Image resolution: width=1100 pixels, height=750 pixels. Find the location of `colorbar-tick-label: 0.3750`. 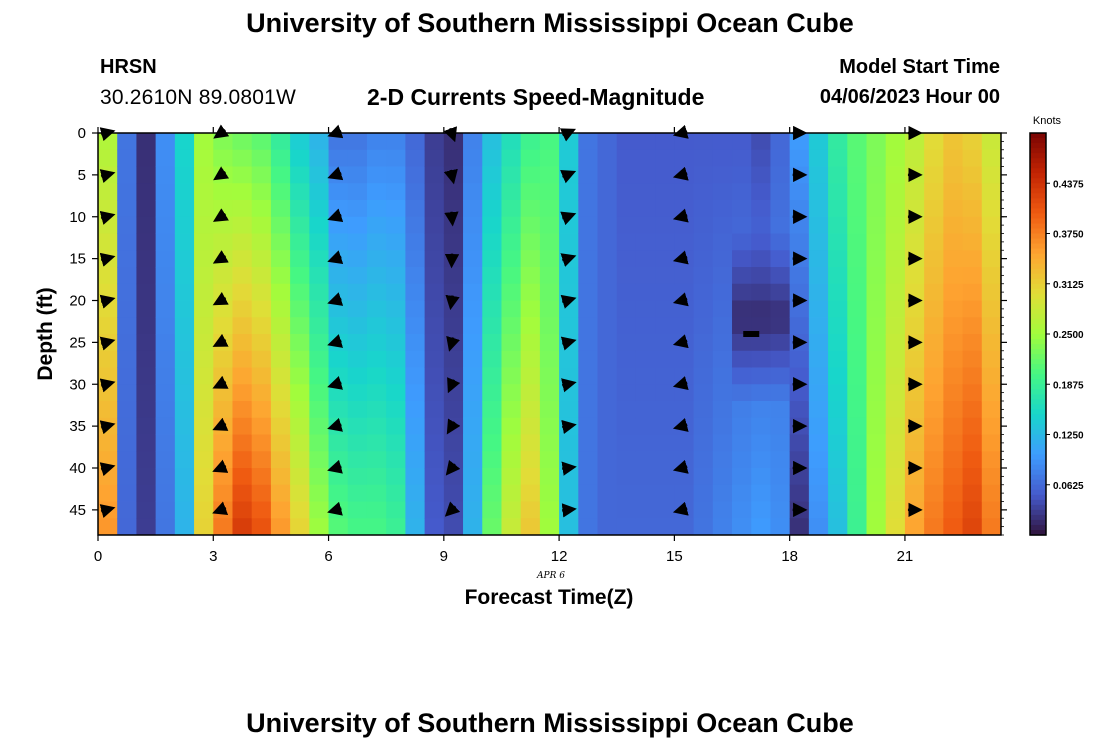

colorbar-tick-label: 0.3750 is located at coordinates (1068, 235).